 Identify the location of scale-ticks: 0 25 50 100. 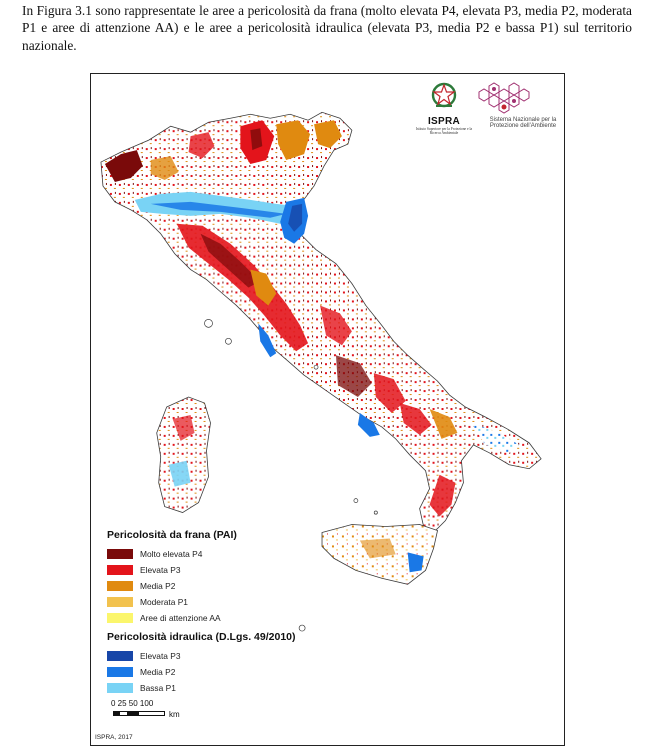
(132, 703).